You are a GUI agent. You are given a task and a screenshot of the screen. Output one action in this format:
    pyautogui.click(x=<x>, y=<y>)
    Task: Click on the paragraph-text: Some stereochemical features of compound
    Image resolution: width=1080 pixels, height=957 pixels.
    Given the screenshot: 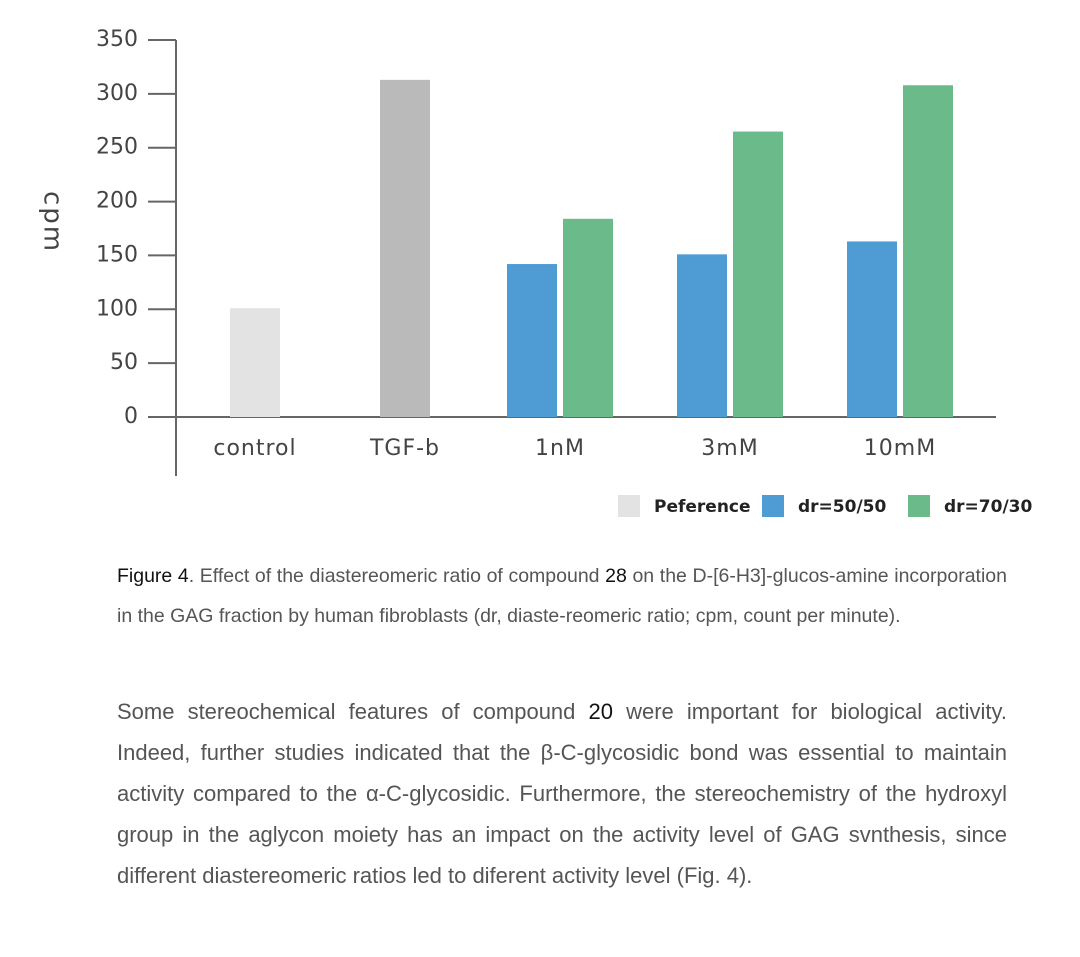 What is the action you would take?
    pyautogui.click(x=353, y=711)
    